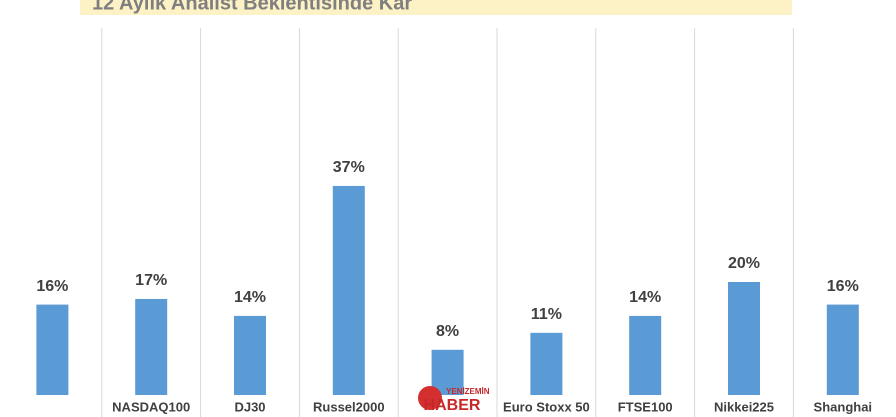  Describe the element at coordinates (249, 406) in the screenshot. I see `x-tick-label: DJ30` at that location.